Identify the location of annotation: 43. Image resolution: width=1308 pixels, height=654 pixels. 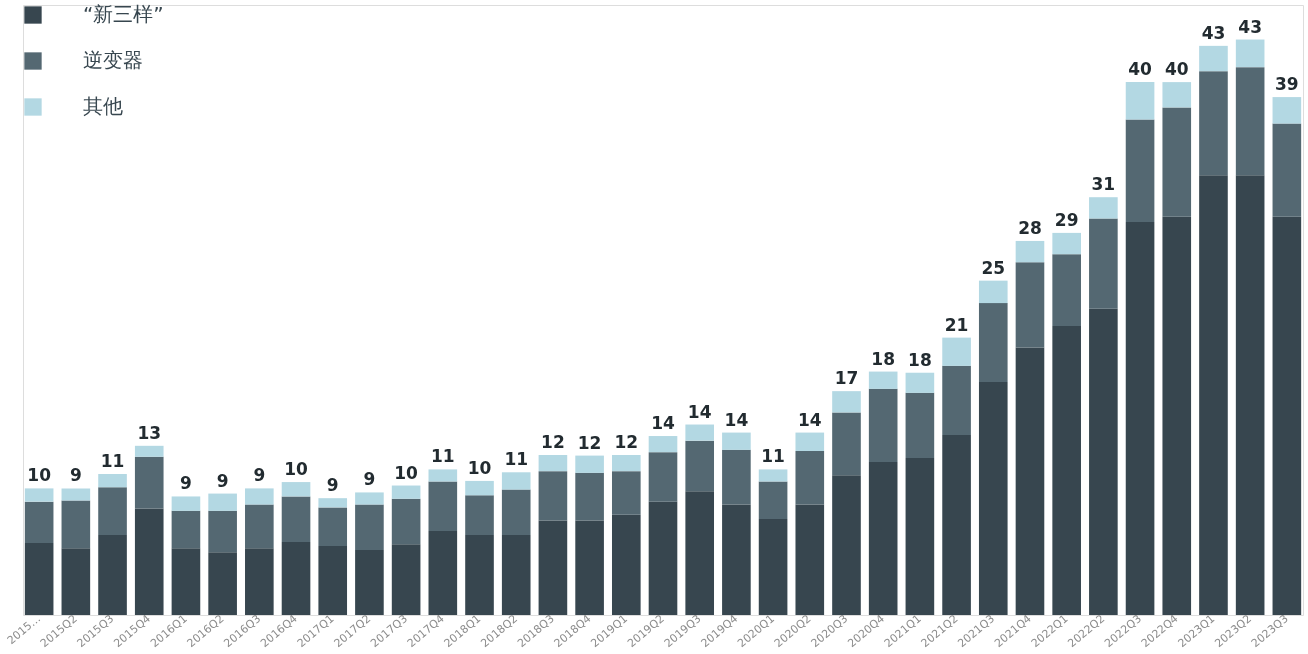
(1213, 32).